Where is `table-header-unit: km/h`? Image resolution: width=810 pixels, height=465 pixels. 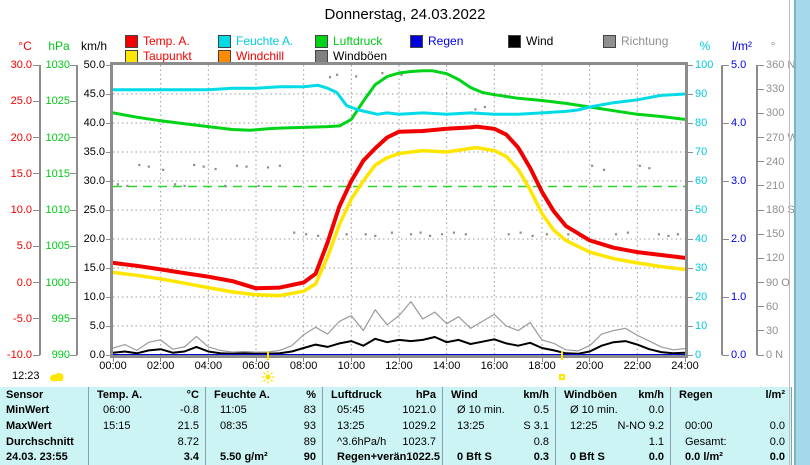 table-header-unit: km/h is located at coordinates (536, 394).